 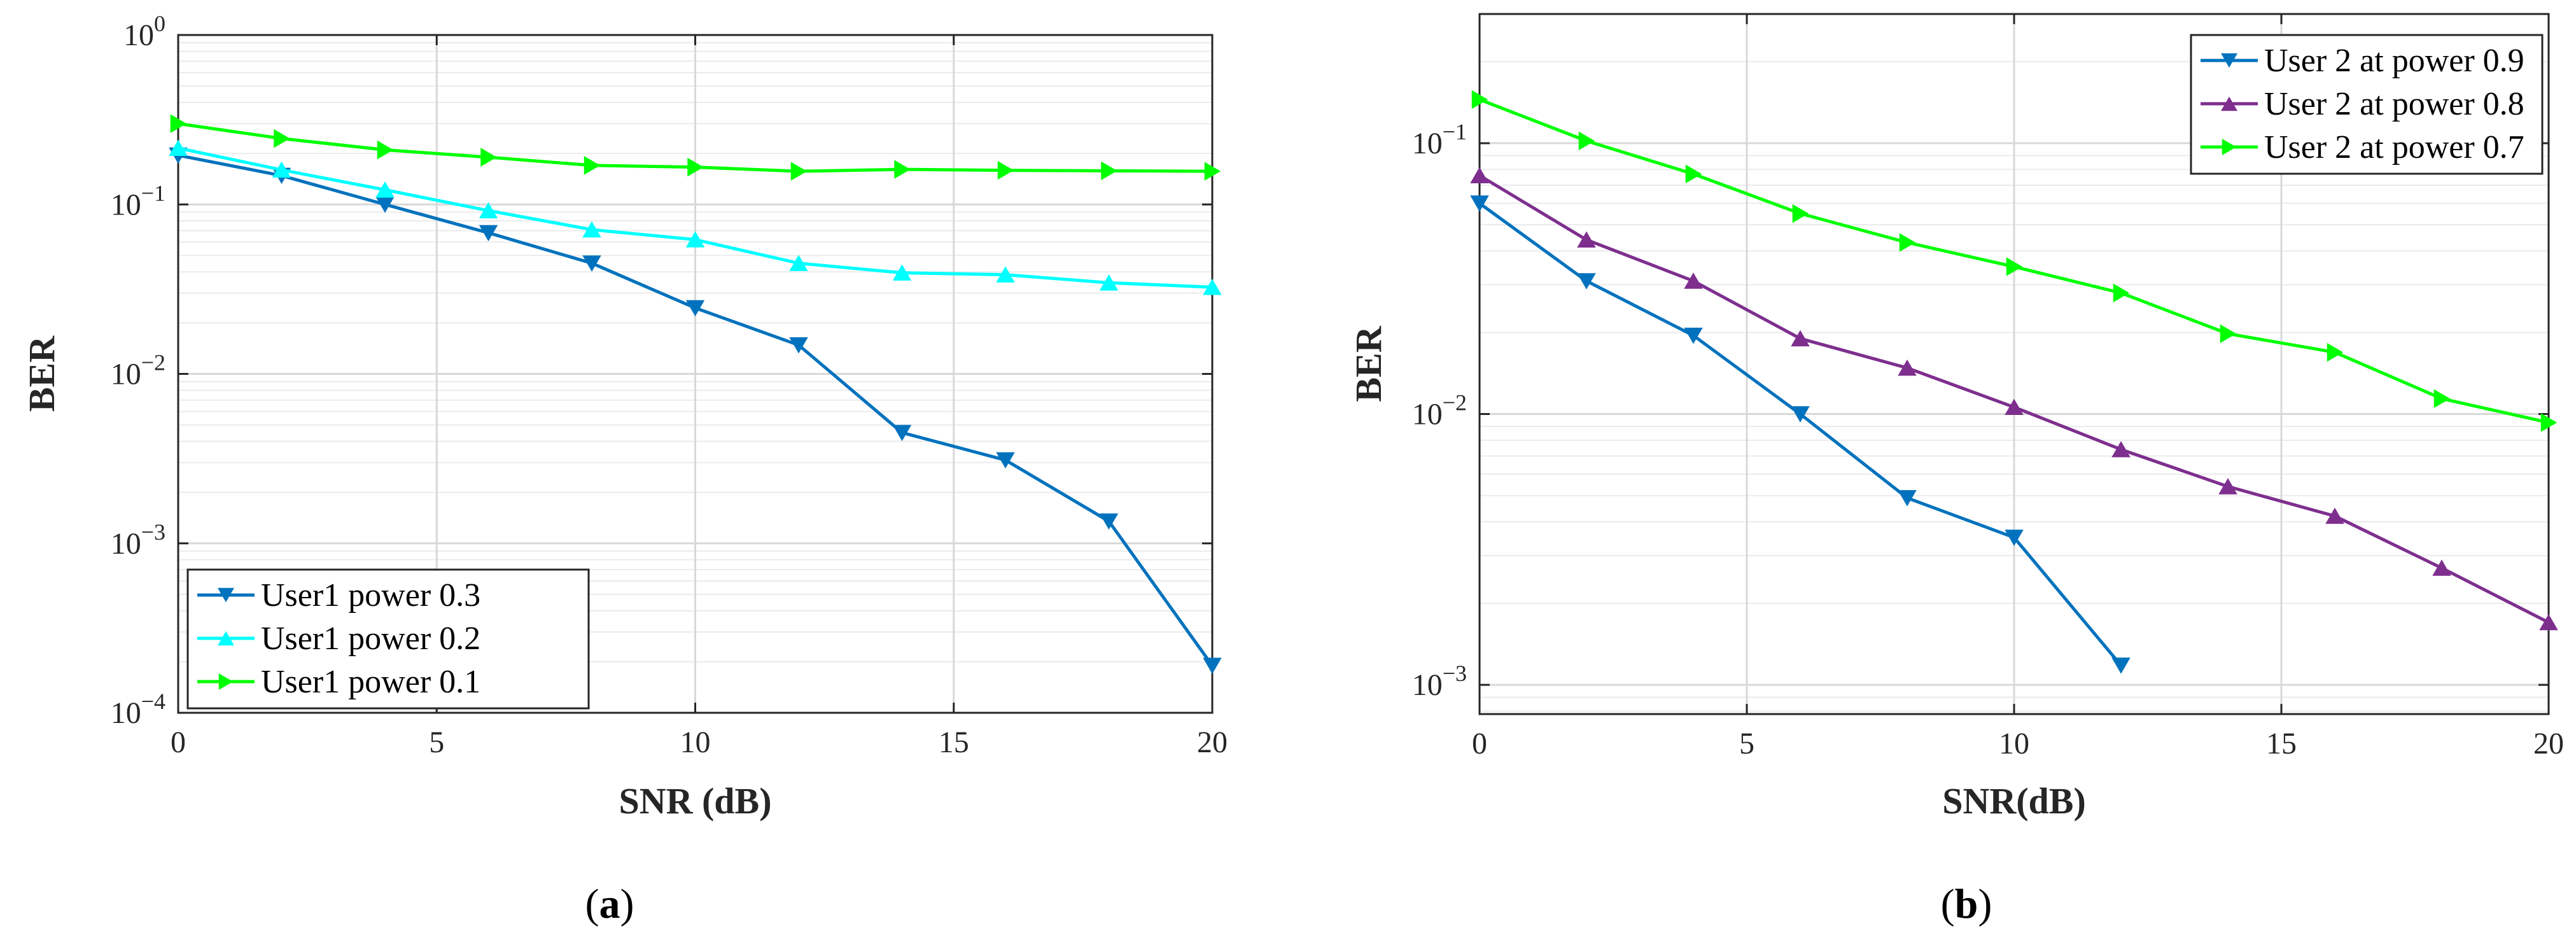 What do you see at coordinates (138, 709) in the screenshot?
I see `y-tick-label: 10⁻⁴` at bounding box center [138, 709].